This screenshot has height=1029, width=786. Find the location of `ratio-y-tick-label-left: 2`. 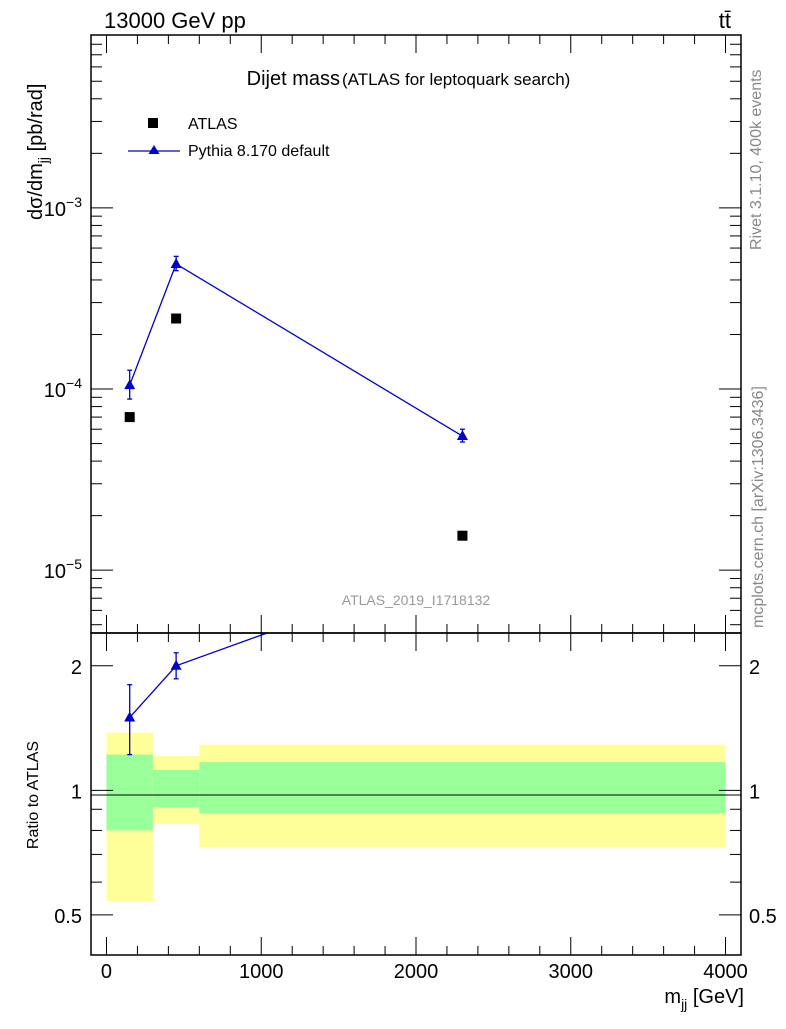

ratio-y-tick-label-left: 2 is located at coordinates (76, 668).